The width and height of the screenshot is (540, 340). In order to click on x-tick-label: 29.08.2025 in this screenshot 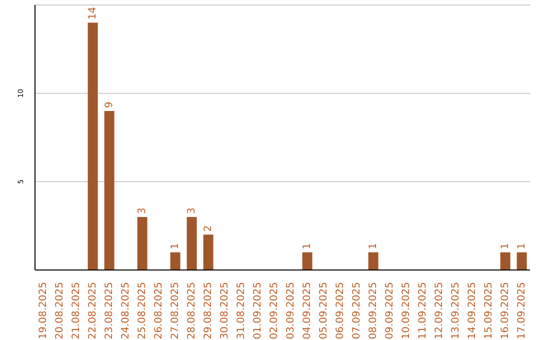, I will do `click(208, 311)`.